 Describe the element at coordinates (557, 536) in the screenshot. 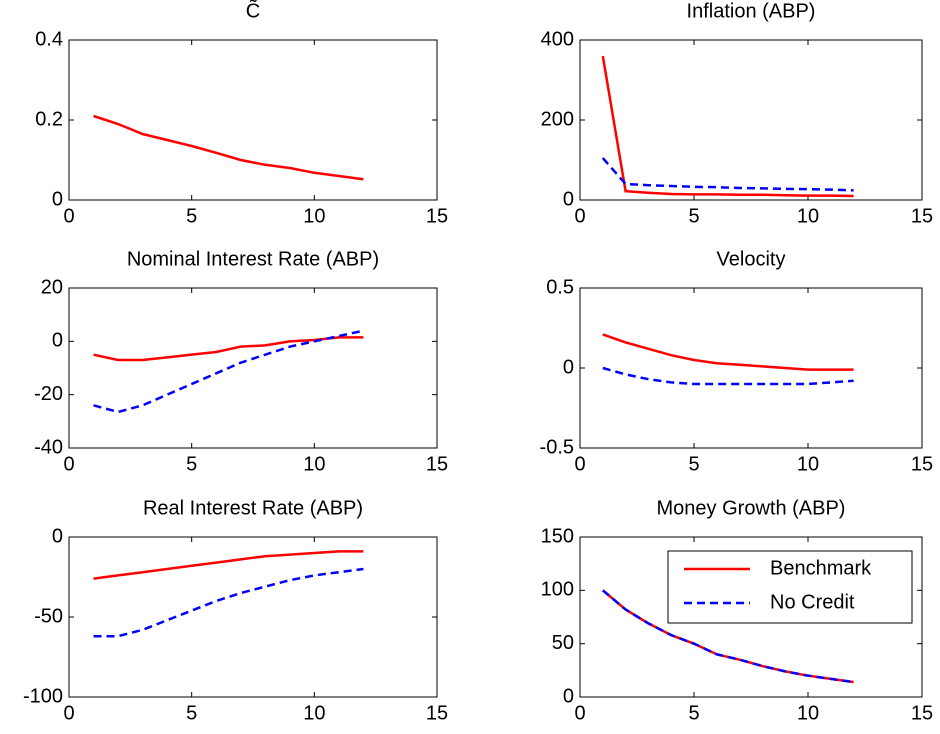

I see `y-tick-label: 150` at that location.